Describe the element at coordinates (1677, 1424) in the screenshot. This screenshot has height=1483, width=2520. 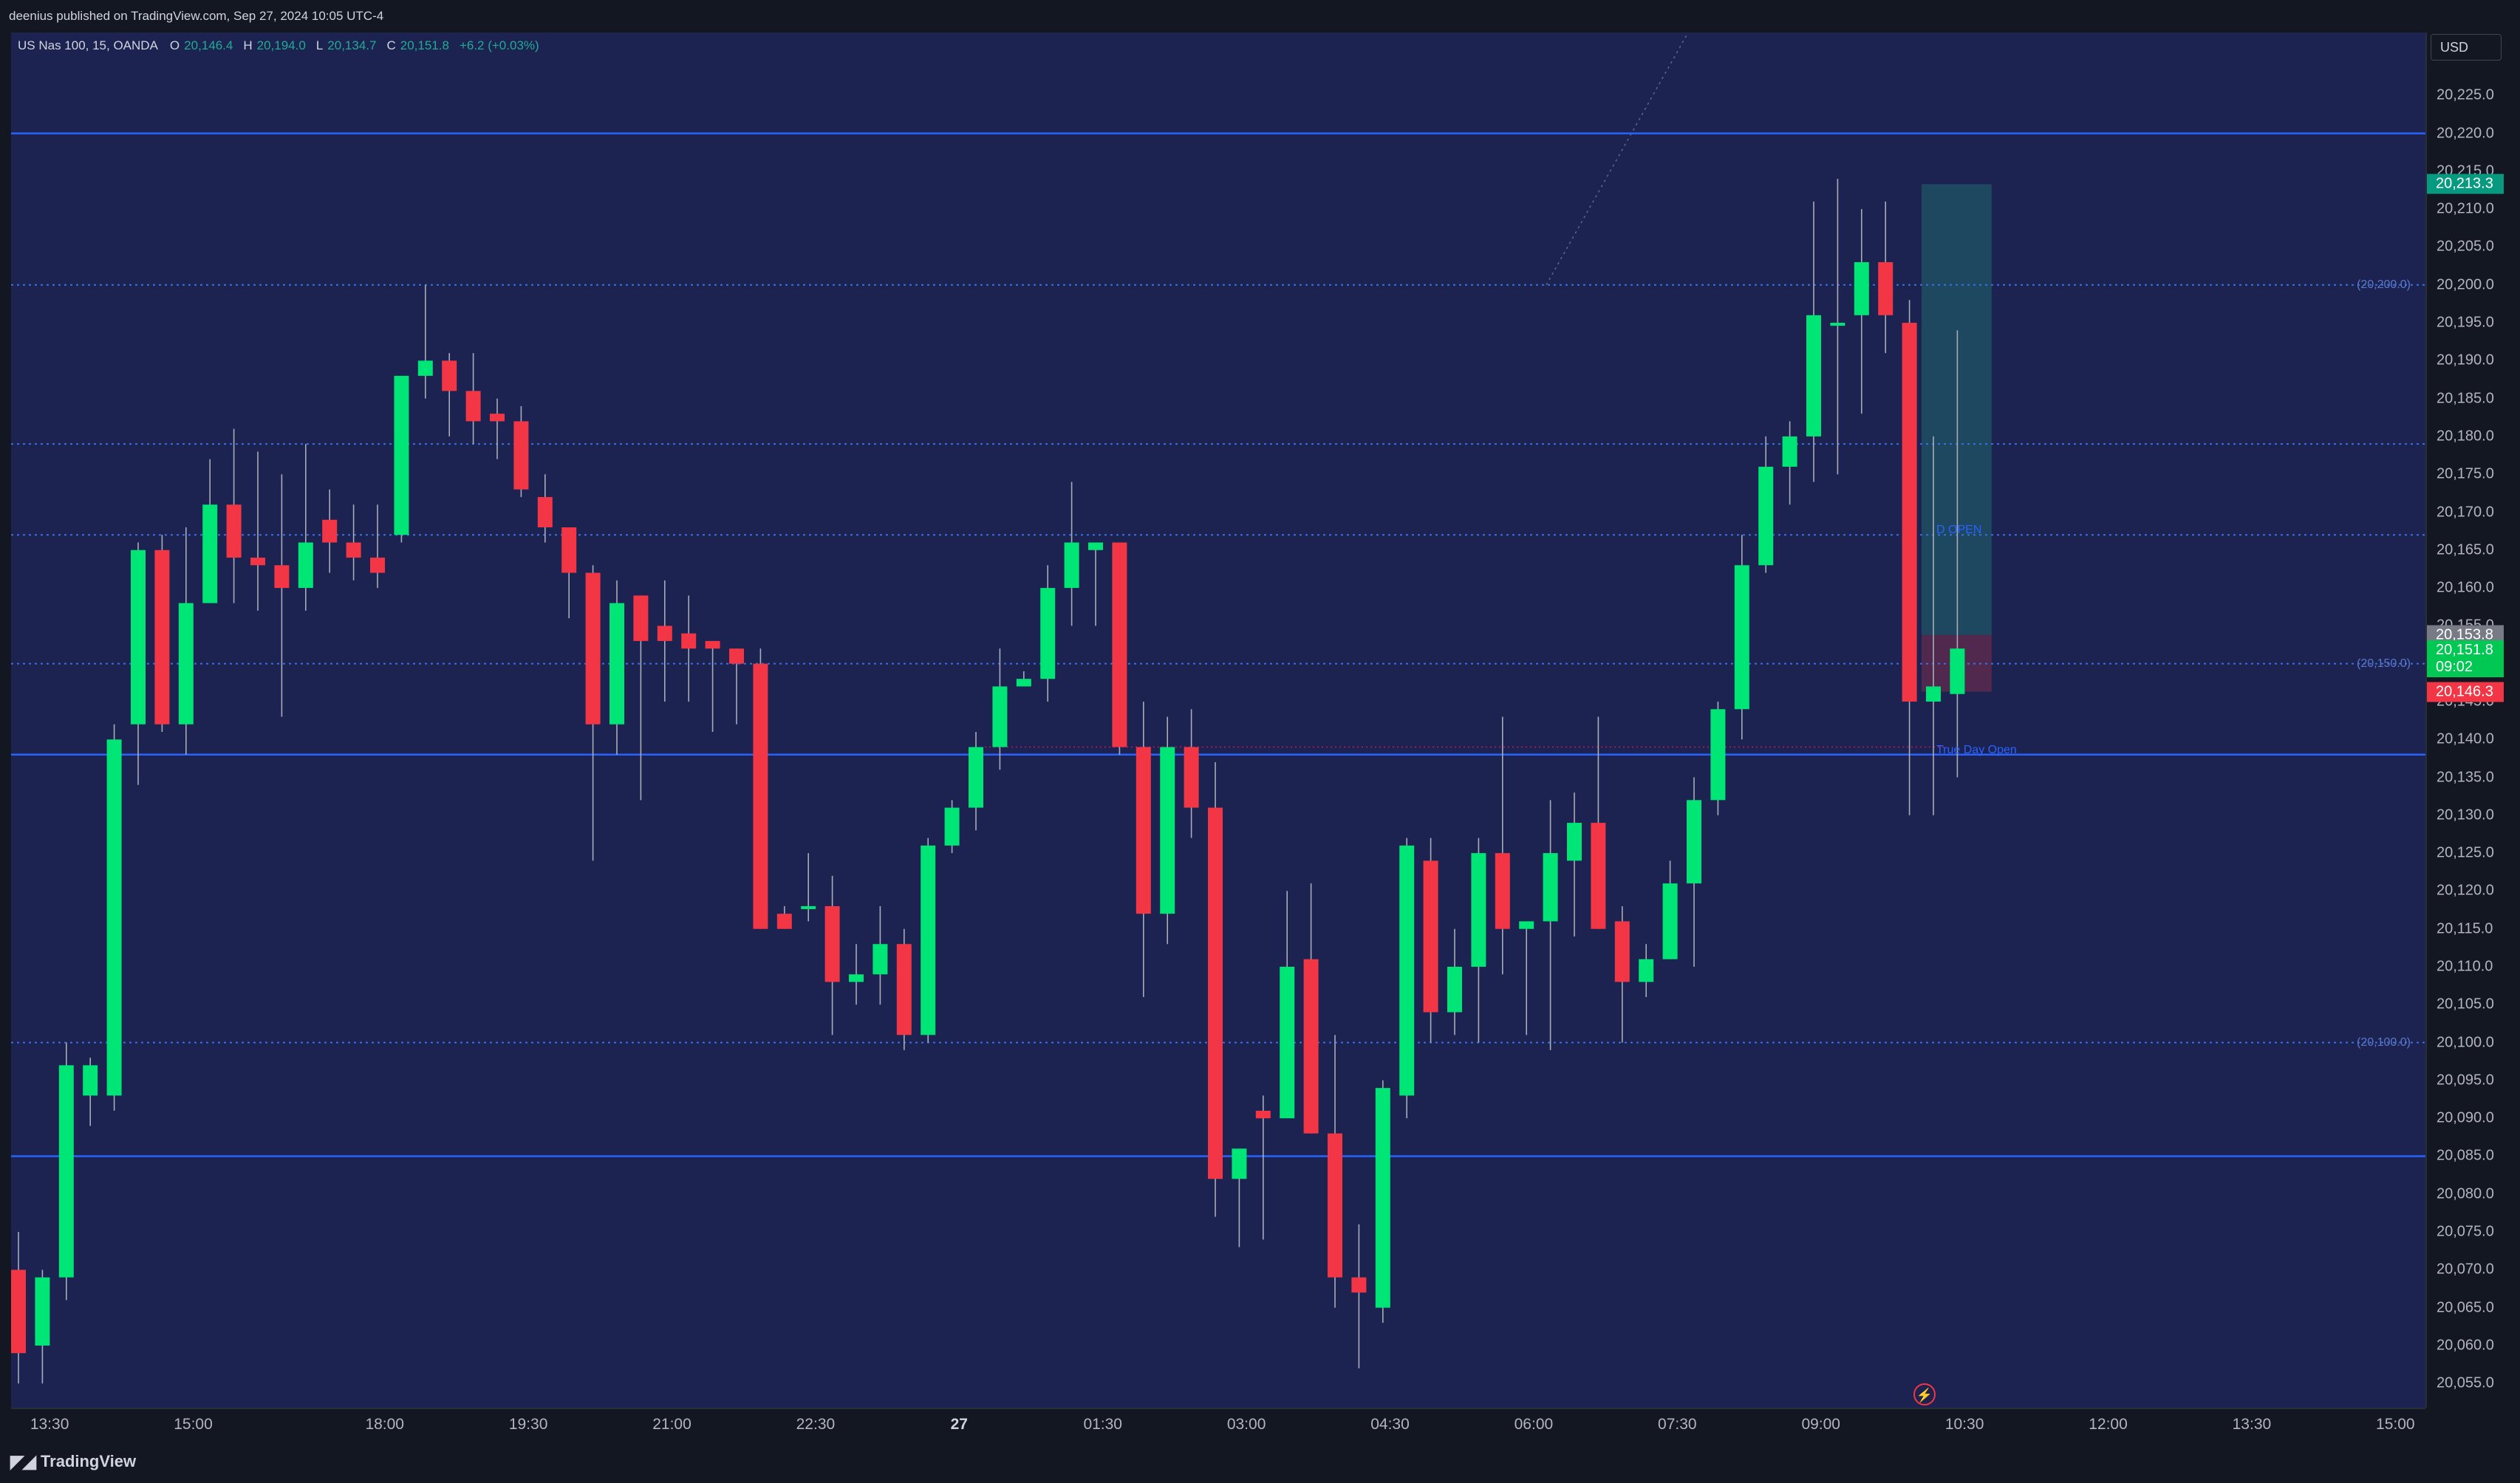
I see `time-tick: 07:30` at that location.